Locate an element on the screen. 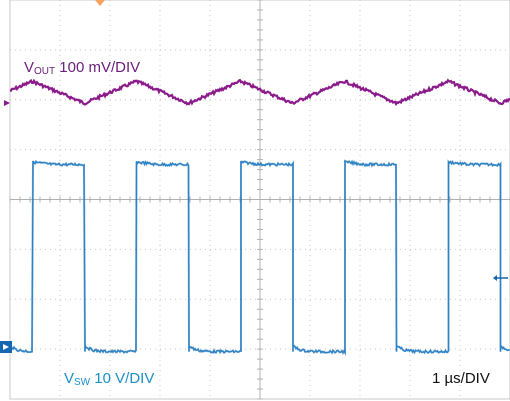  vout-trace is located at coordinates (259, 92).